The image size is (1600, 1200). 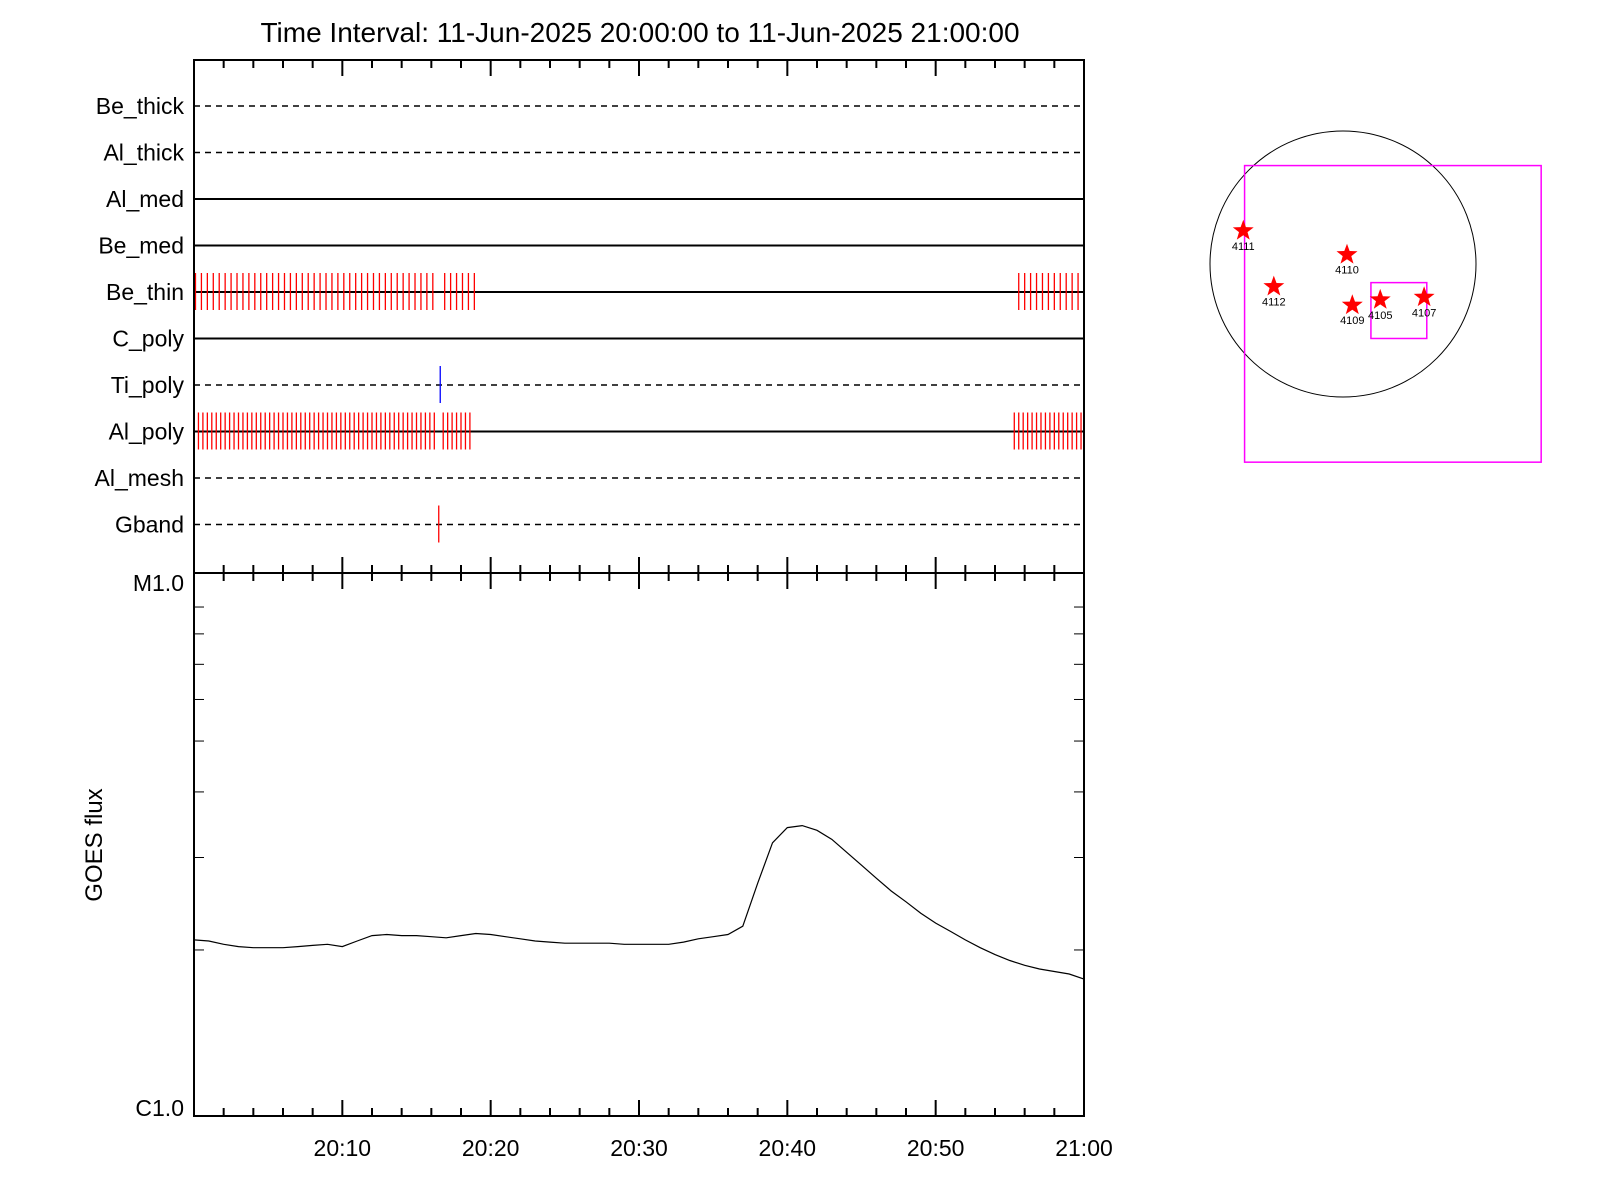 I want to click on goes-y-tick-labels: C1.0 M1.0, so click(x=158, y=845).